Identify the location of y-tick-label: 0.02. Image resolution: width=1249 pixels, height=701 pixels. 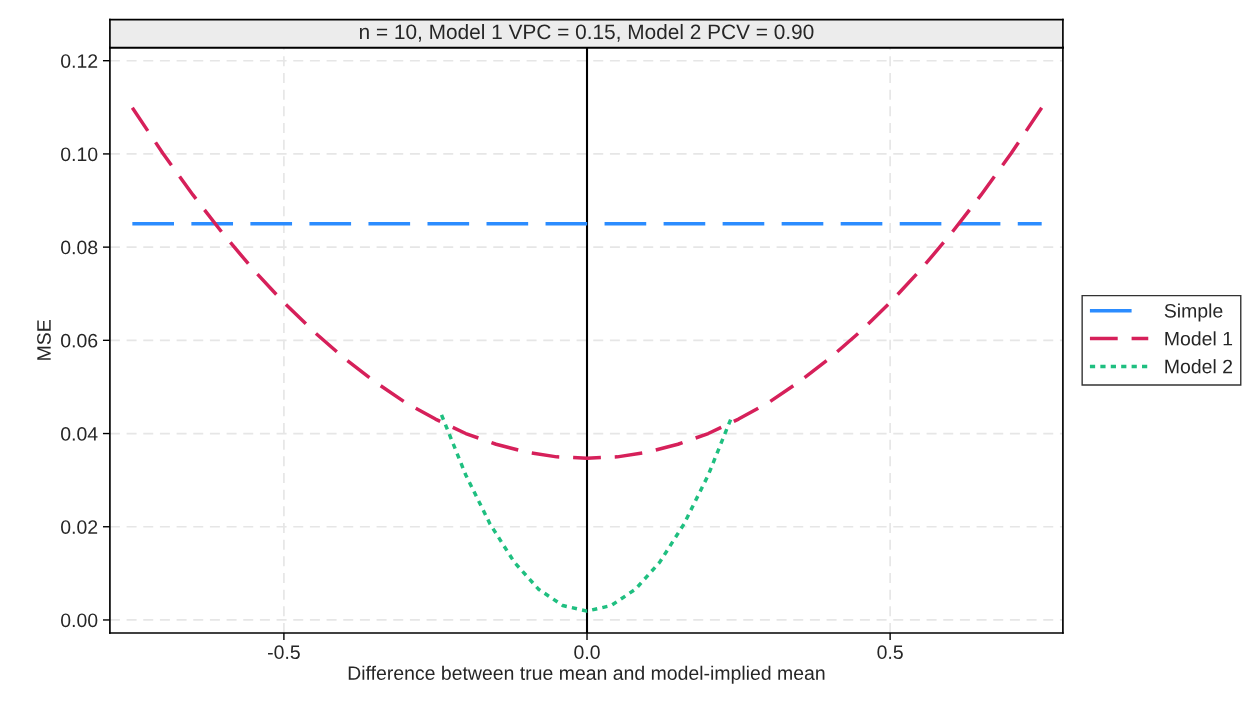
(79, 527).